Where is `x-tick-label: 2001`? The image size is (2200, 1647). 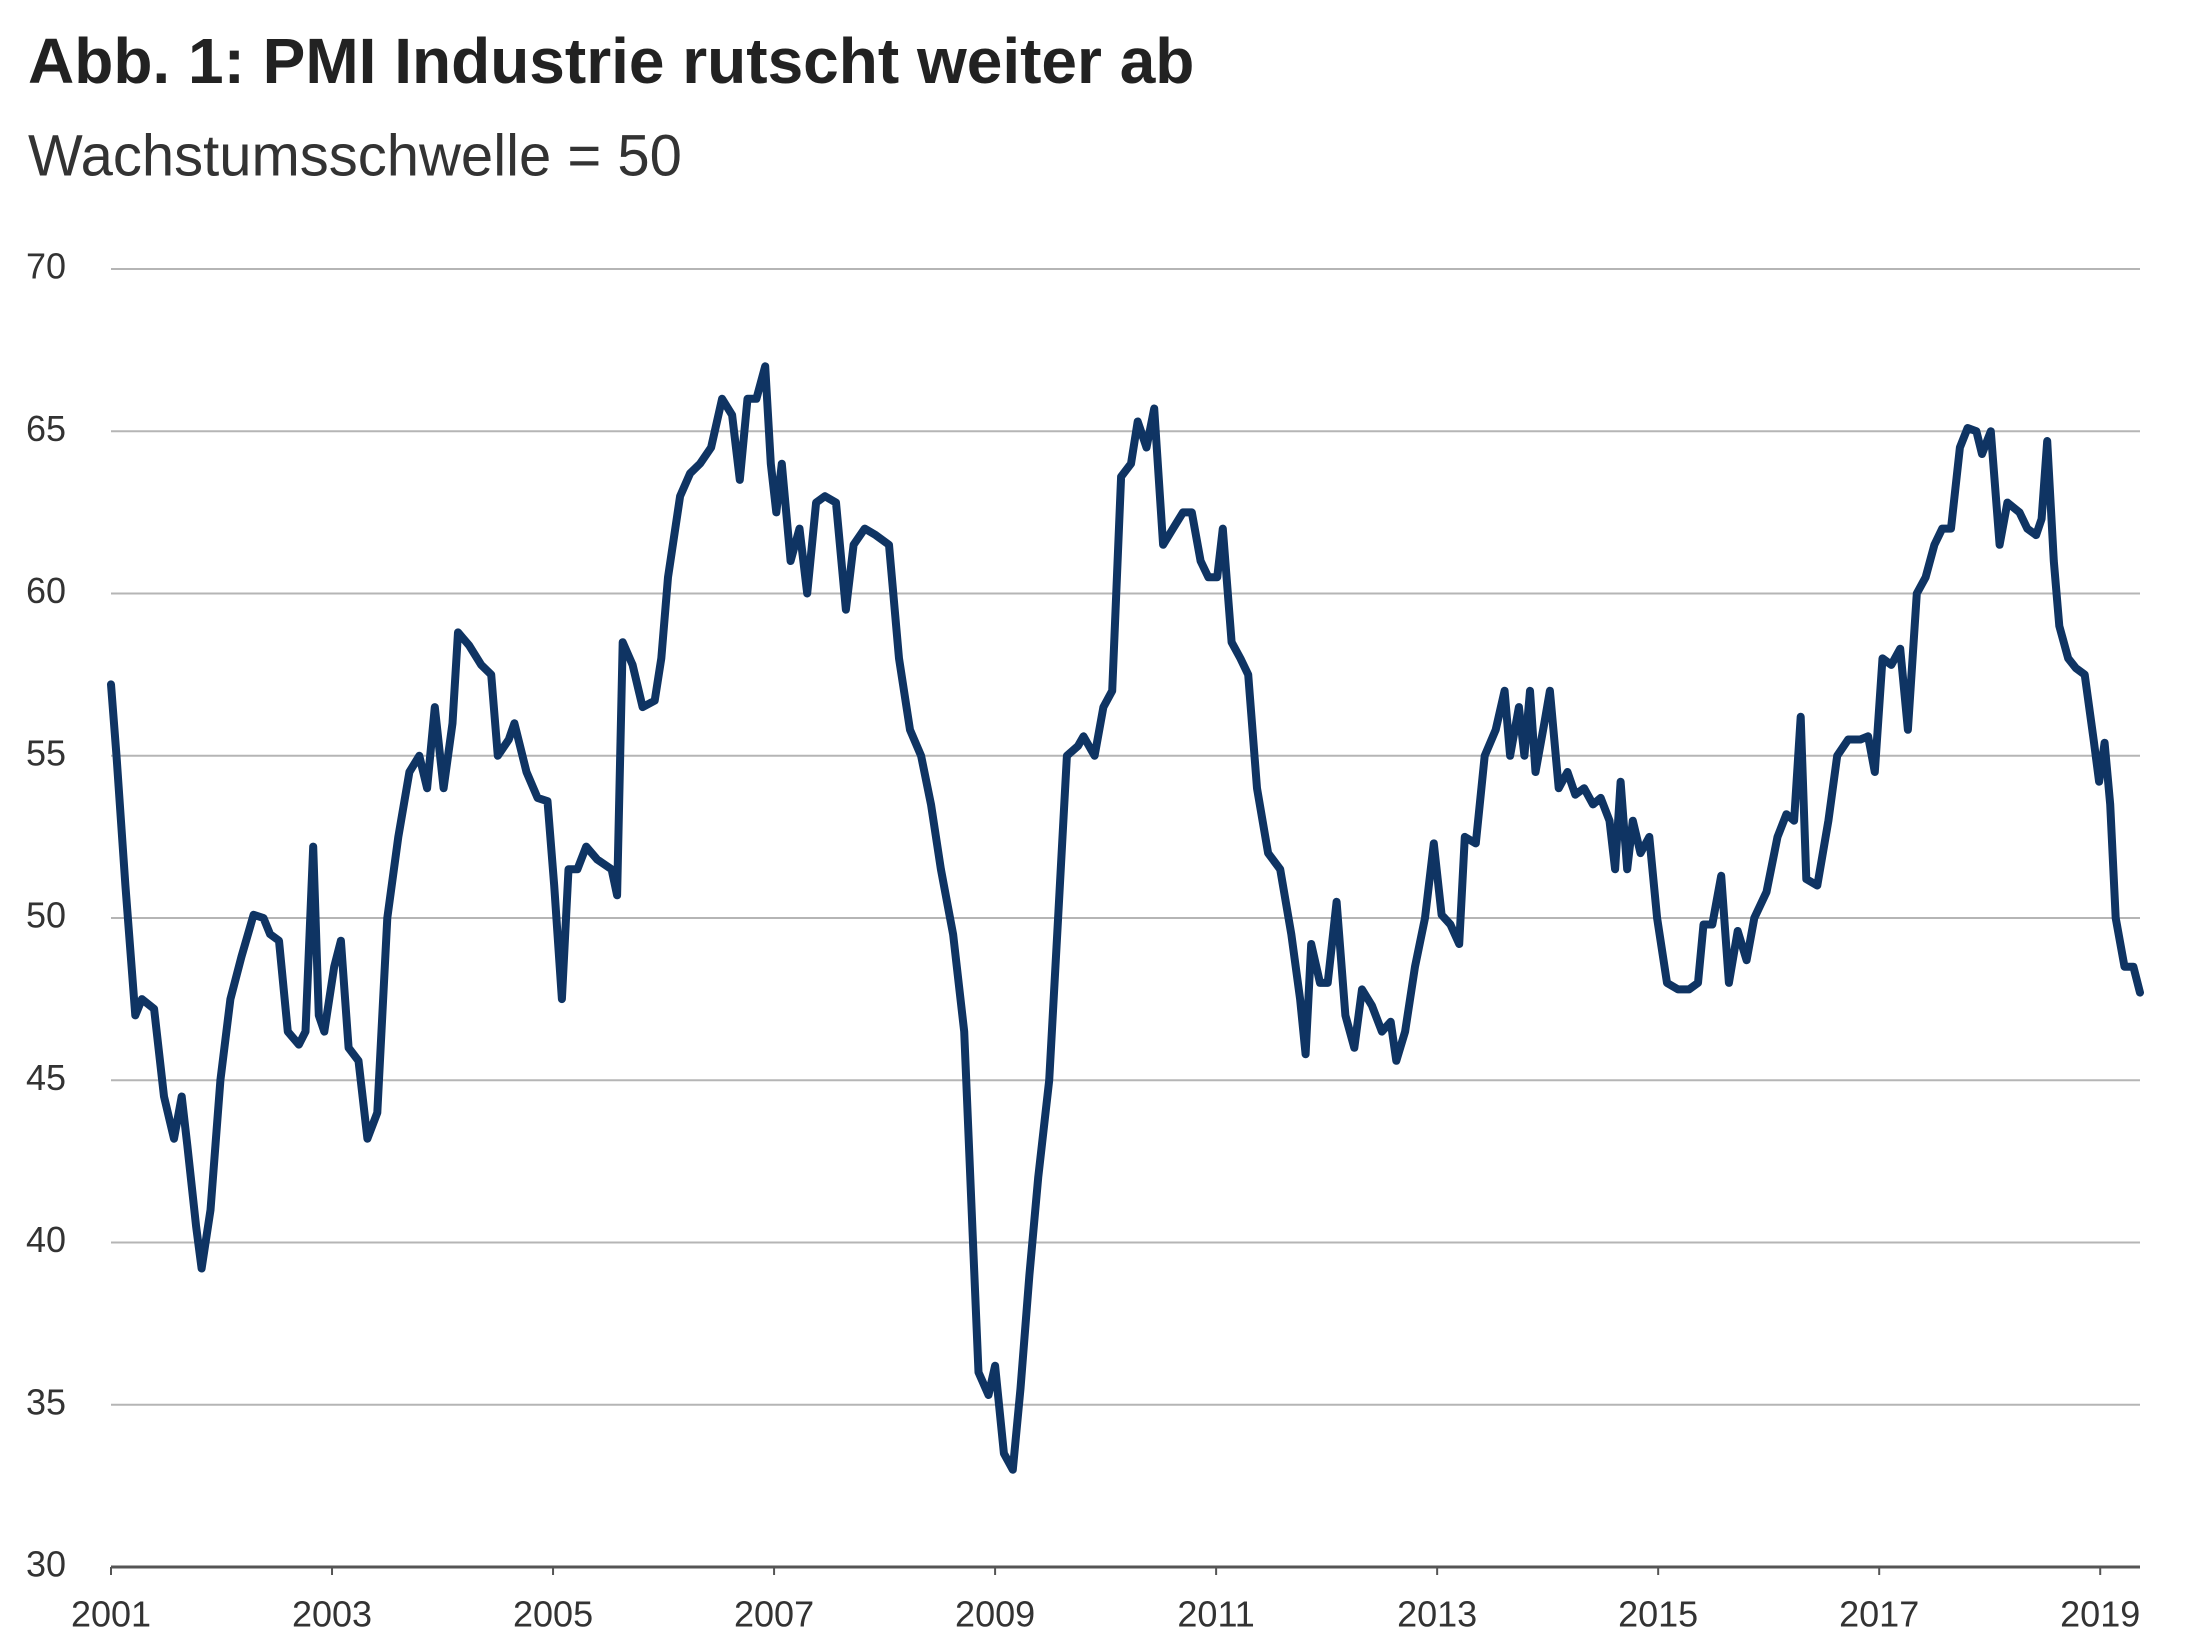
x-tick-label: 2001 is located at coordinates (111, 1614).